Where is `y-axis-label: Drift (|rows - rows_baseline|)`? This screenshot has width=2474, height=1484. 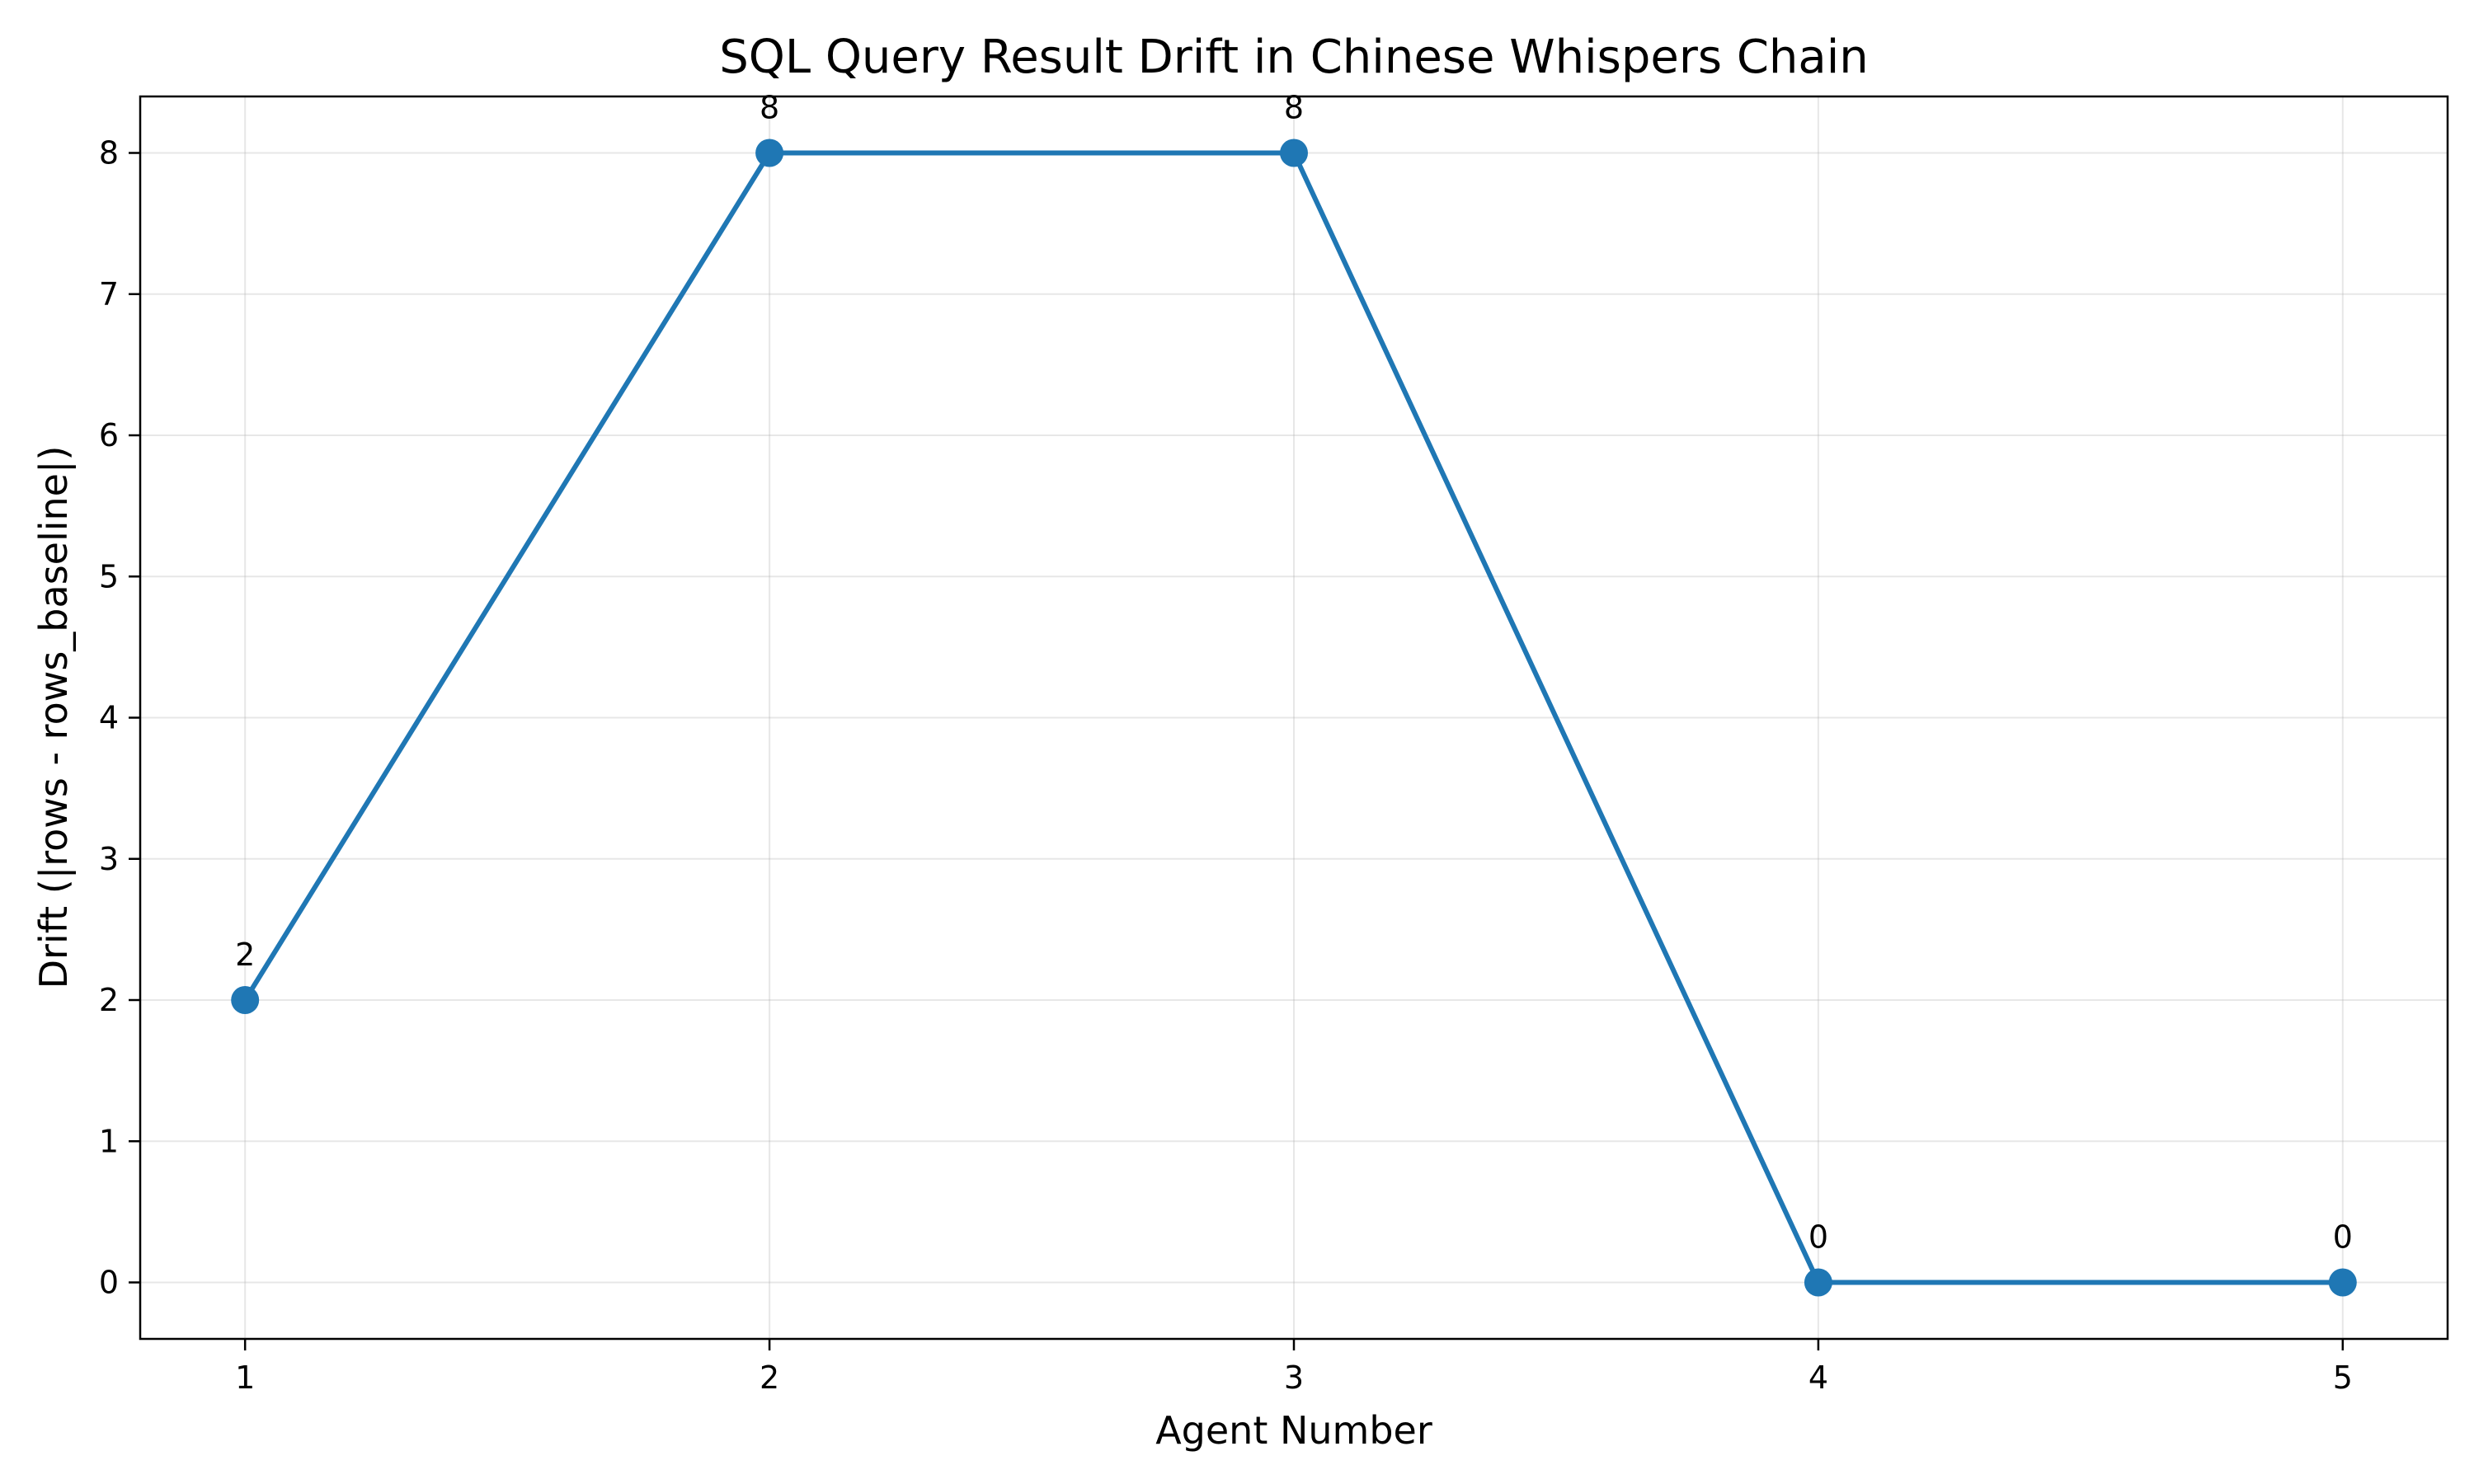
y-axis-label: Drift (|rows - rows_baseline|) is located at coordinates (54, 717).